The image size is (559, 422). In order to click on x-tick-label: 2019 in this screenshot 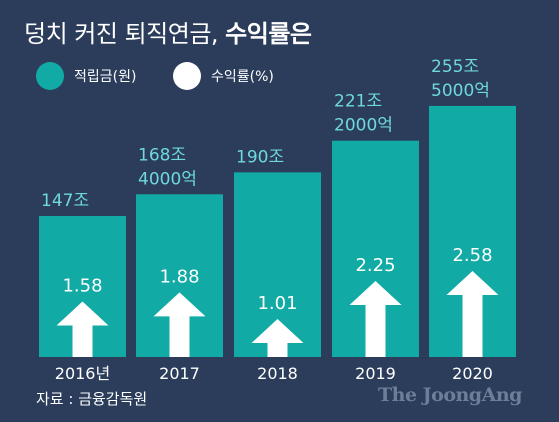, I will do `click(375, 373)`.